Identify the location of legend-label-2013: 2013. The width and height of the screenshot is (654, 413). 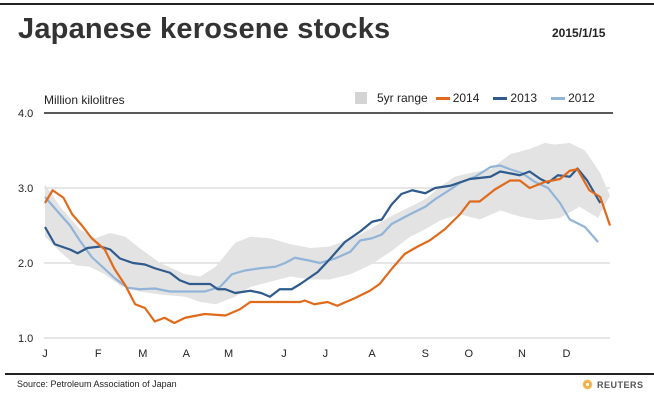
(524, 98).